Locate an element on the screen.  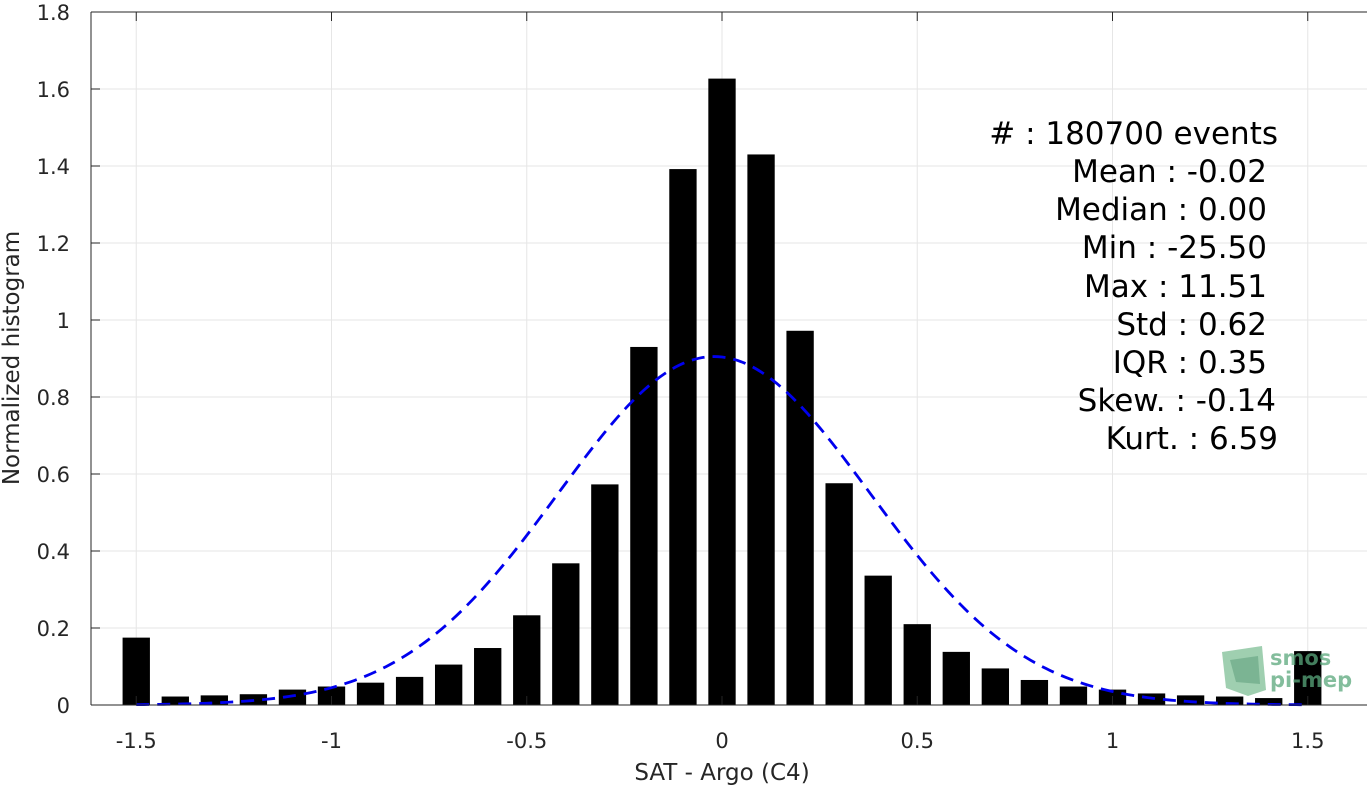
smos-pimep-logo: smos pi-mep is located at coordinates (1287, 671).